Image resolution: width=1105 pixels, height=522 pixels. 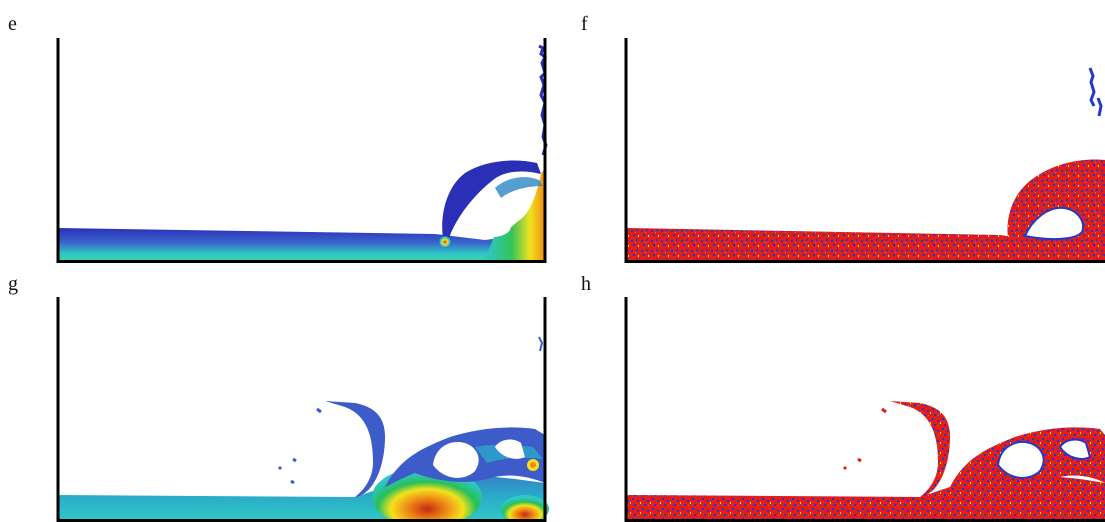 What do you see at coordinates (866, 244) in the screenshot?
I see `panel-f-water-layer` at bounding box center [866, 244].